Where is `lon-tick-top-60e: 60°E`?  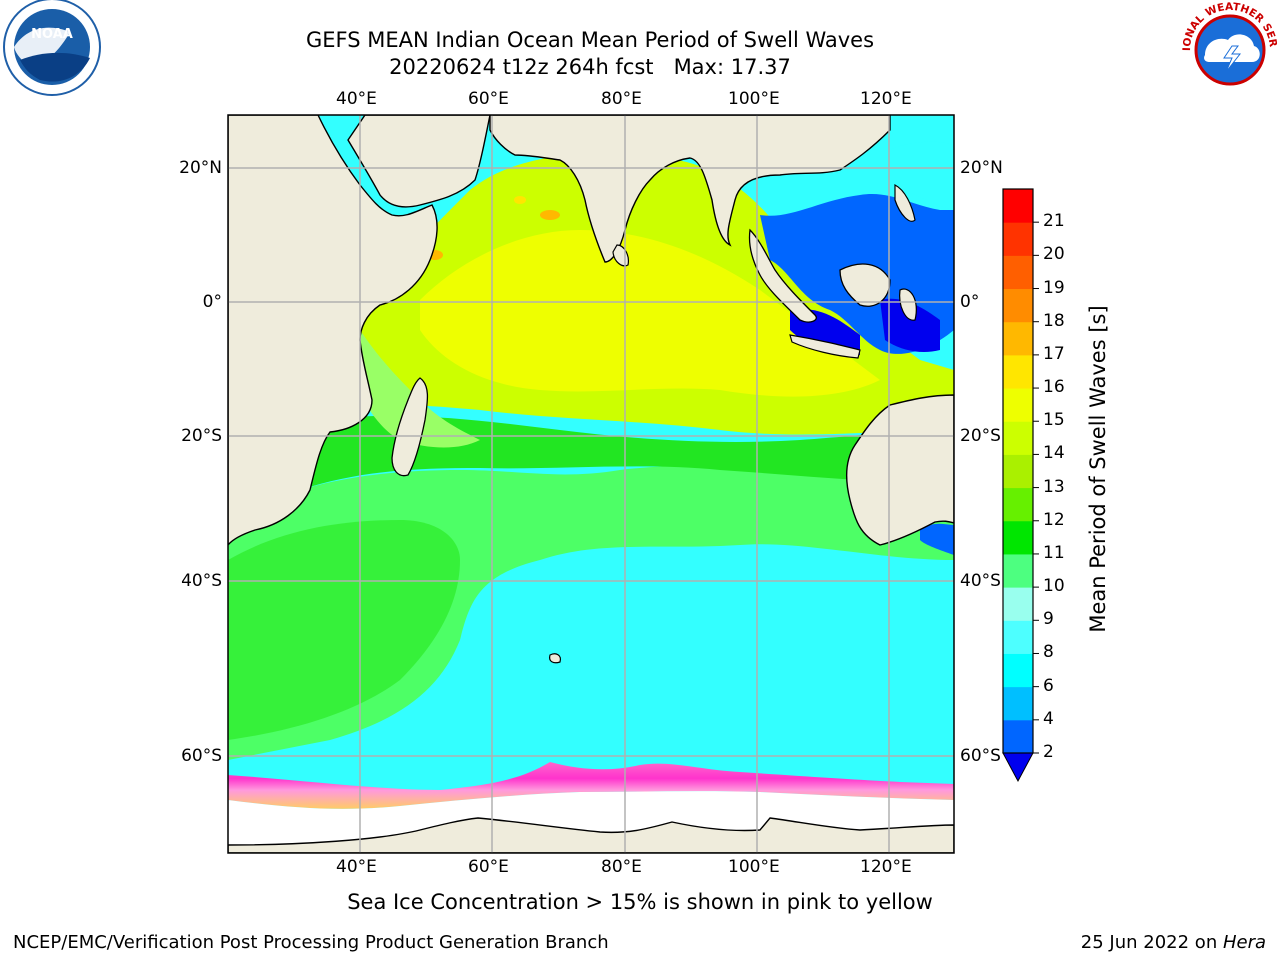 lon-tick-top-60e: 60°E is located at coordinates (488, 99).